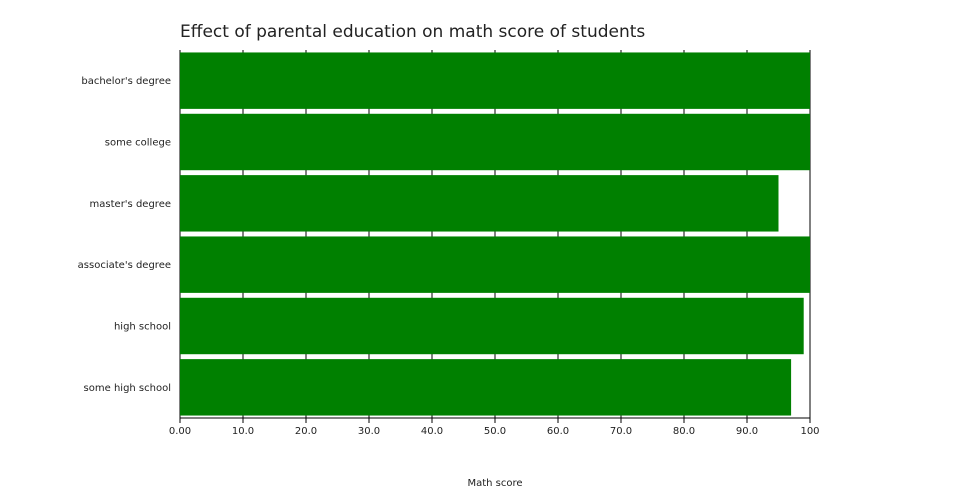 The width and height of the screenshot is (960, 500). What do you see at coordinates (124, 265) in the screenshot?
I see `y-tick-label: associate's degree` at bounding box center [124, 265].